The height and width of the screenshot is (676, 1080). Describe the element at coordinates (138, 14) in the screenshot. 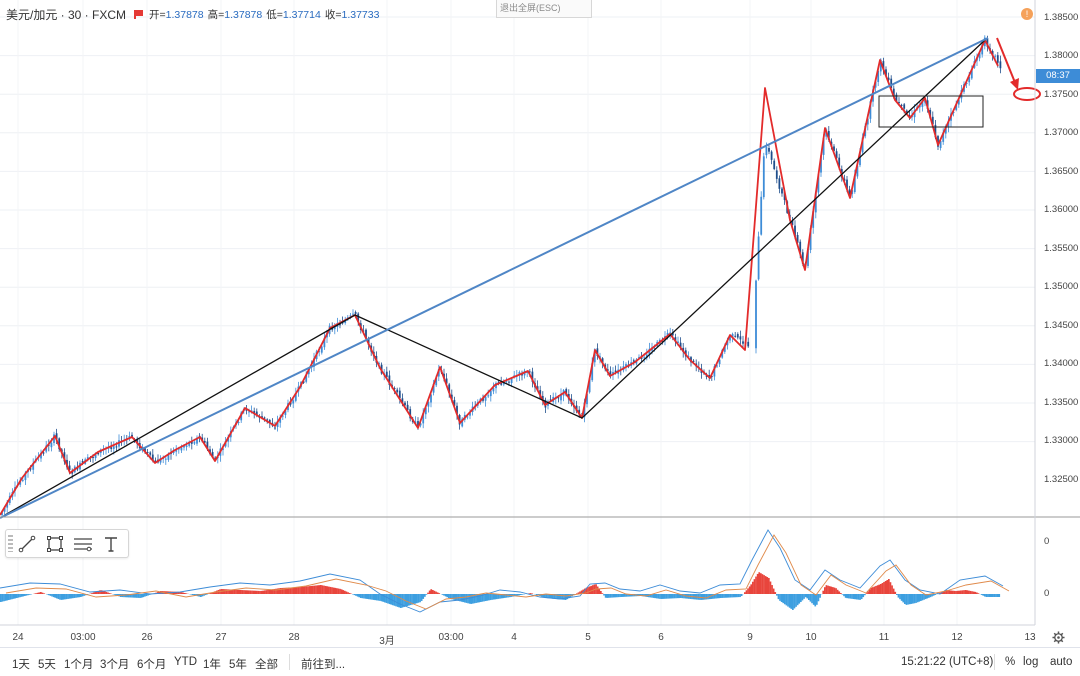

I see `flag-icon` at that location.